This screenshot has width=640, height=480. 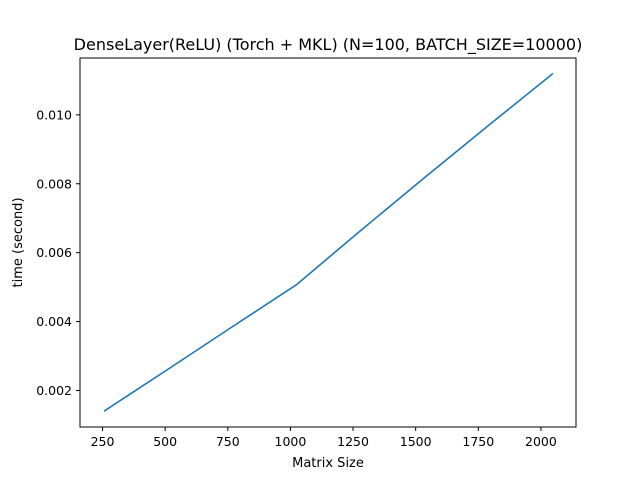 What do you see at coordinates (54, 114) in the screenshot?
I see `y-tick-label: 0.010` at bounding box center [54, 114].